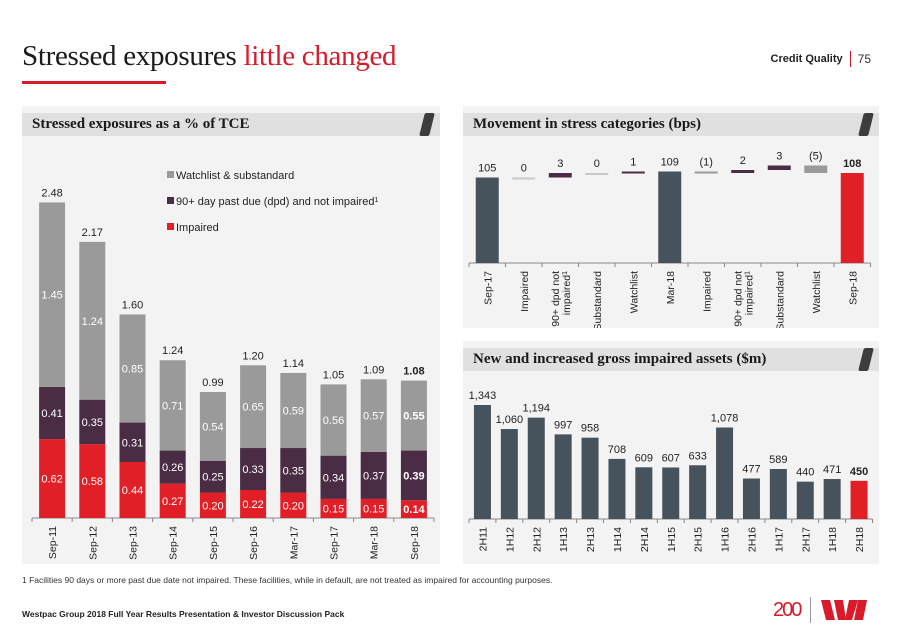 The height and width of the screenshot is (635, 911). What do you see at coordinates (787, 609) in the screenshot?
I see `logo-200: 200` at bounding box center [787, 609].